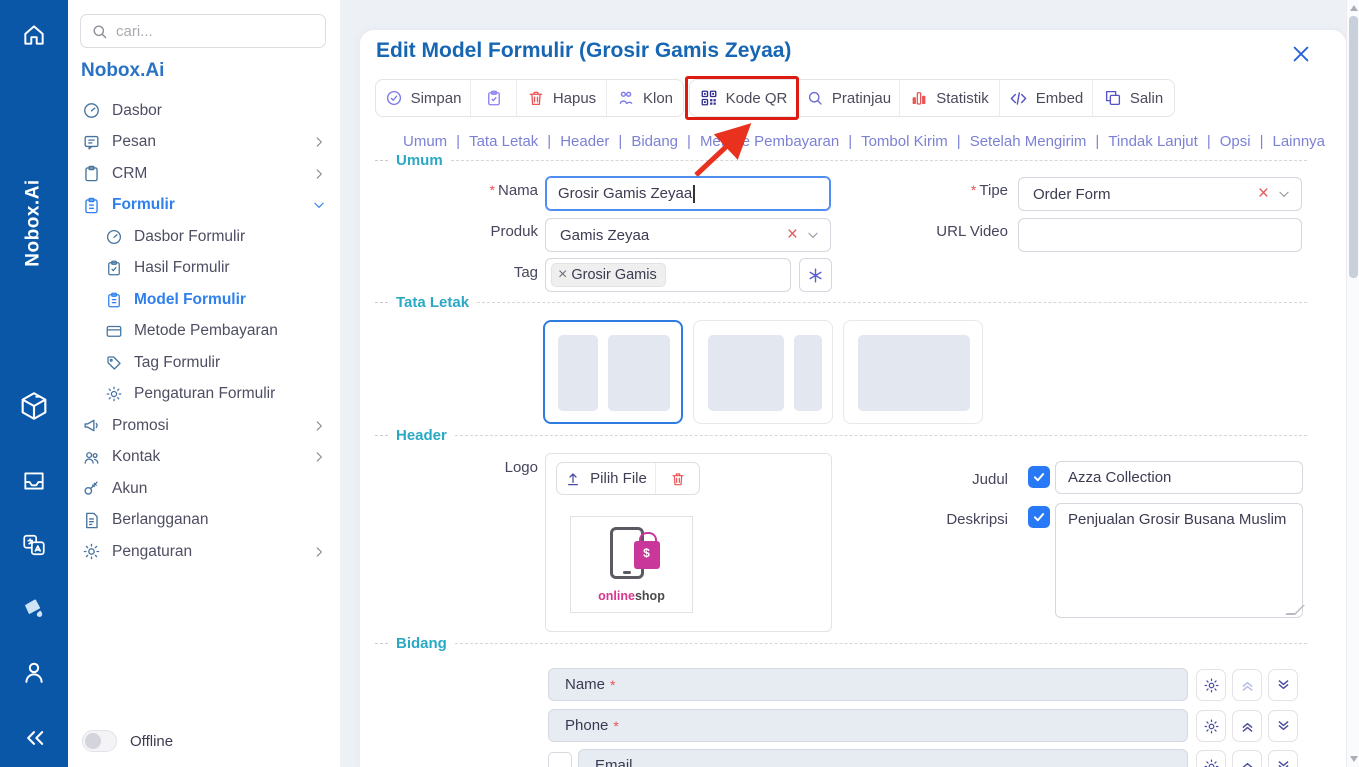  Describe the element at coordinates (204, 458) in the screenshot. I see `sidebar-item-kontak: Kontak` at that location.